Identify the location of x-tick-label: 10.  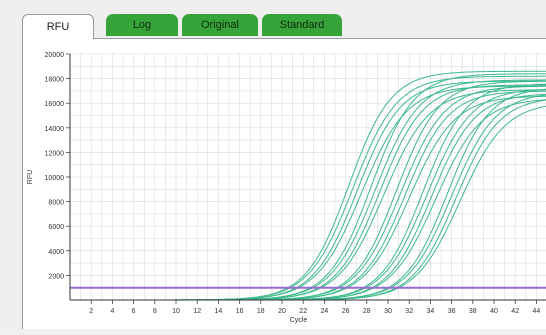
(176, 311).